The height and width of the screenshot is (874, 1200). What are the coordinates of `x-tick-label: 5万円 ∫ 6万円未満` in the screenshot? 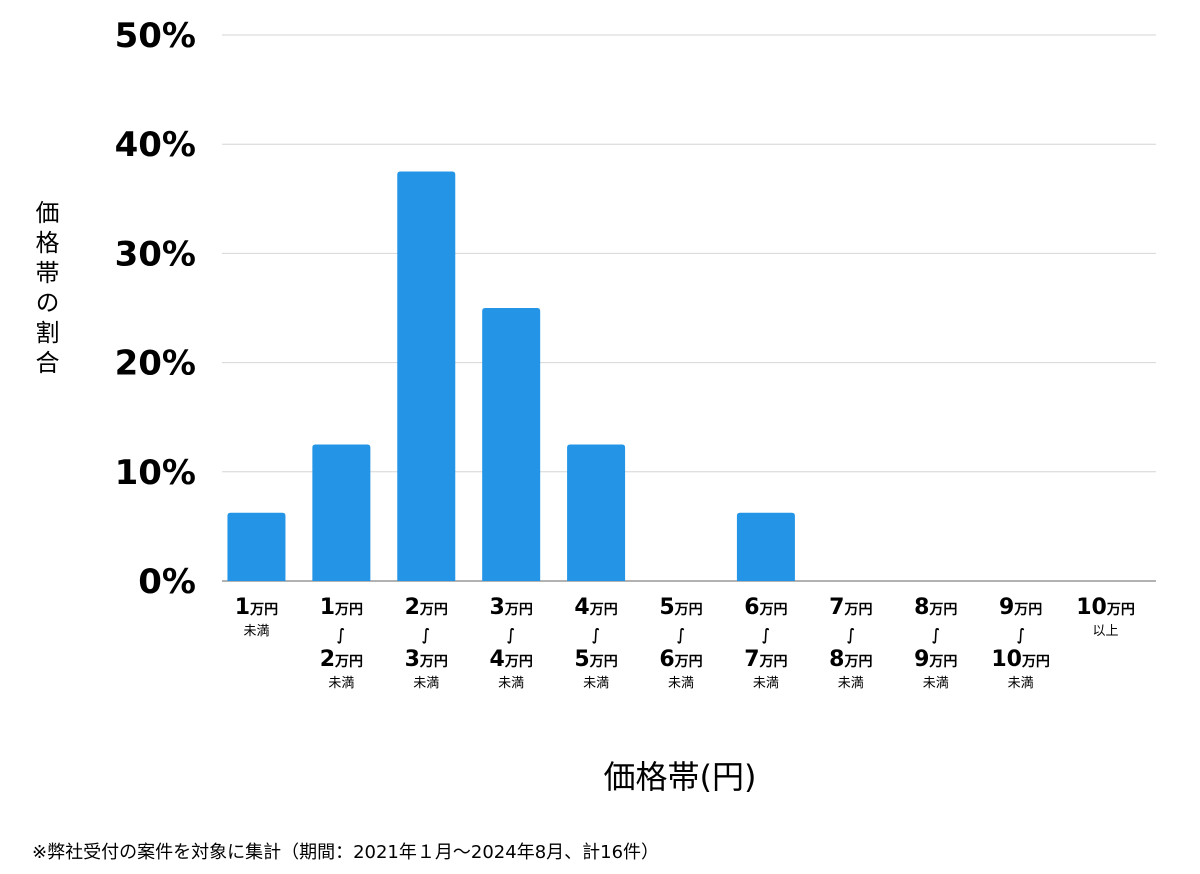 It's located at (681, 643).